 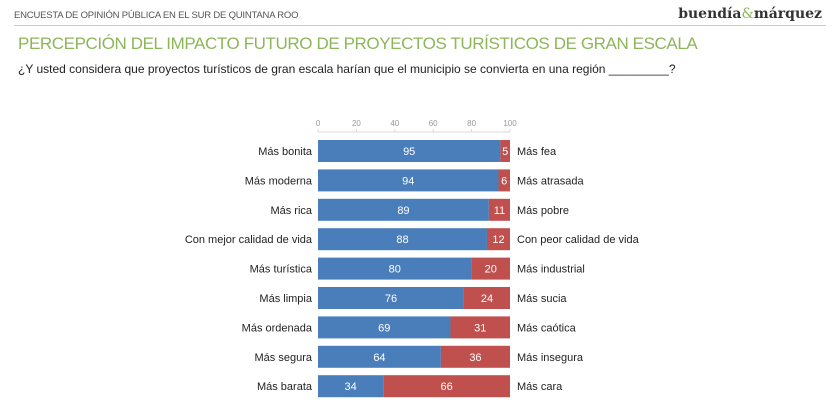 I want to click on opposite-label: Más sucia, so click(x=542, y=299).